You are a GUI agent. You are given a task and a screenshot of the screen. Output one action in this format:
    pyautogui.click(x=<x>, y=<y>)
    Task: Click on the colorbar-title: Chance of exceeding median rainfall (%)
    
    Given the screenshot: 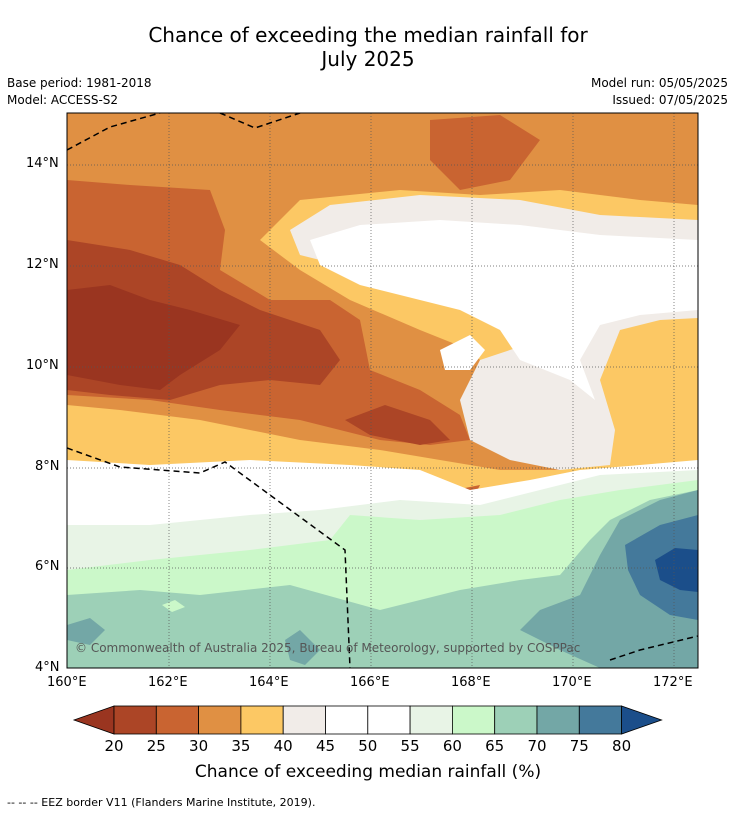 What is the action you would take?
    pyautogui.click(x=368, y=772)
    